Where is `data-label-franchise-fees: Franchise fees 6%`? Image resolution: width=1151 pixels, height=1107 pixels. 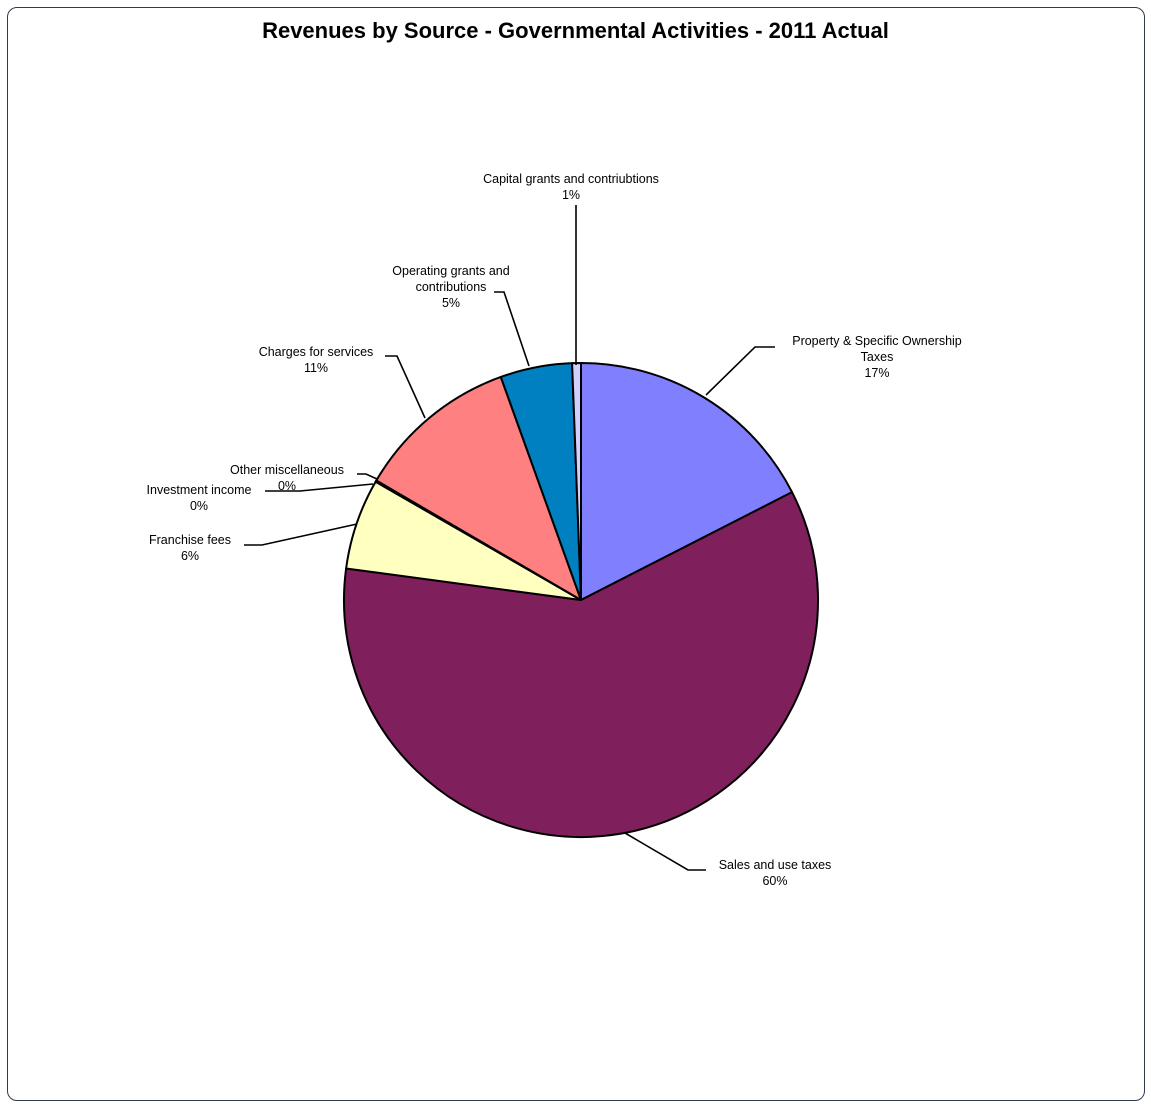 data-label-franchise-fees: Franchise fees 6% is located at coordinates (190, 548).